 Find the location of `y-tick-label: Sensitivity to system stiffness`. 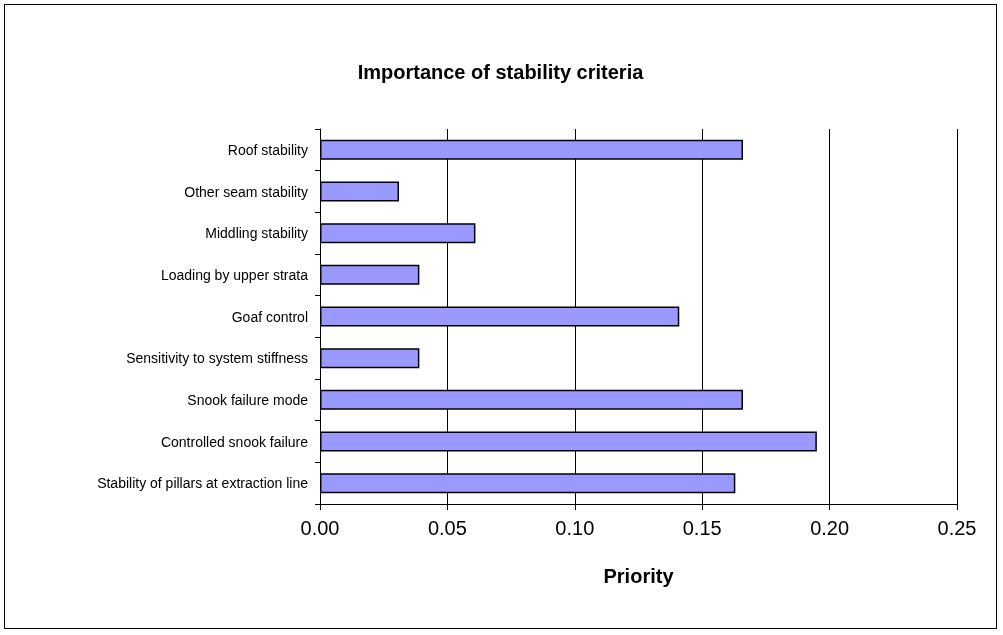

y-tick-label: Sensitivity to system stiffness is located at coordinates (217, 358).